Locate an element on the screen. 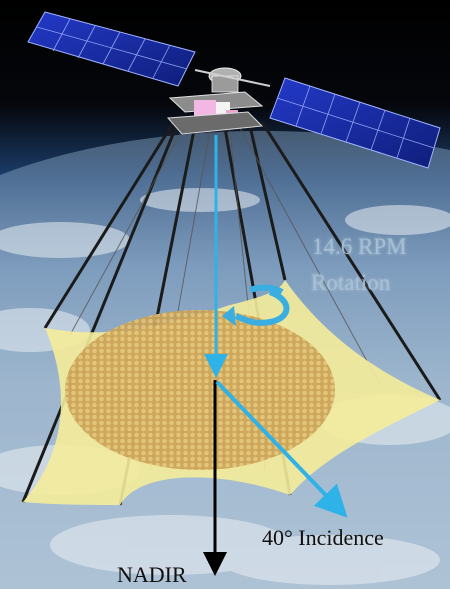 Image resolution: width=450 pixels, height=589 pixels. spacecraft-bus is located at coordinates (218, 101).